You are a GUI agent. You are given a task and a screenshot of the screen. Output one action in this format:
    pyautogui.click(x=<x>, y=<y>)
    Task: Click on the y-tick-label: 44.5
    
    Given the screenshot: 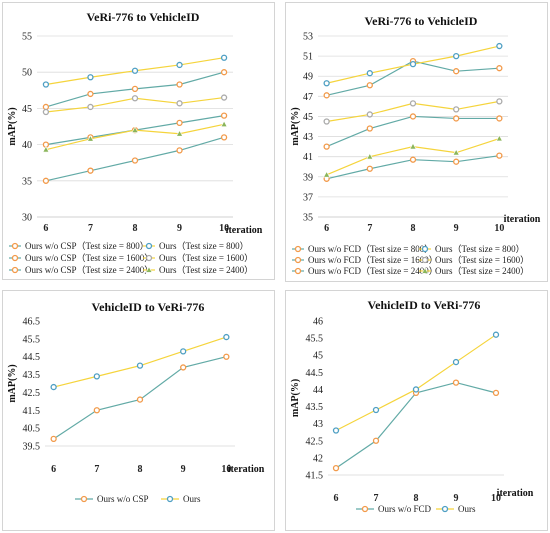 What is the action you would take?
    pyautogui.click(x=32, y=357)
    